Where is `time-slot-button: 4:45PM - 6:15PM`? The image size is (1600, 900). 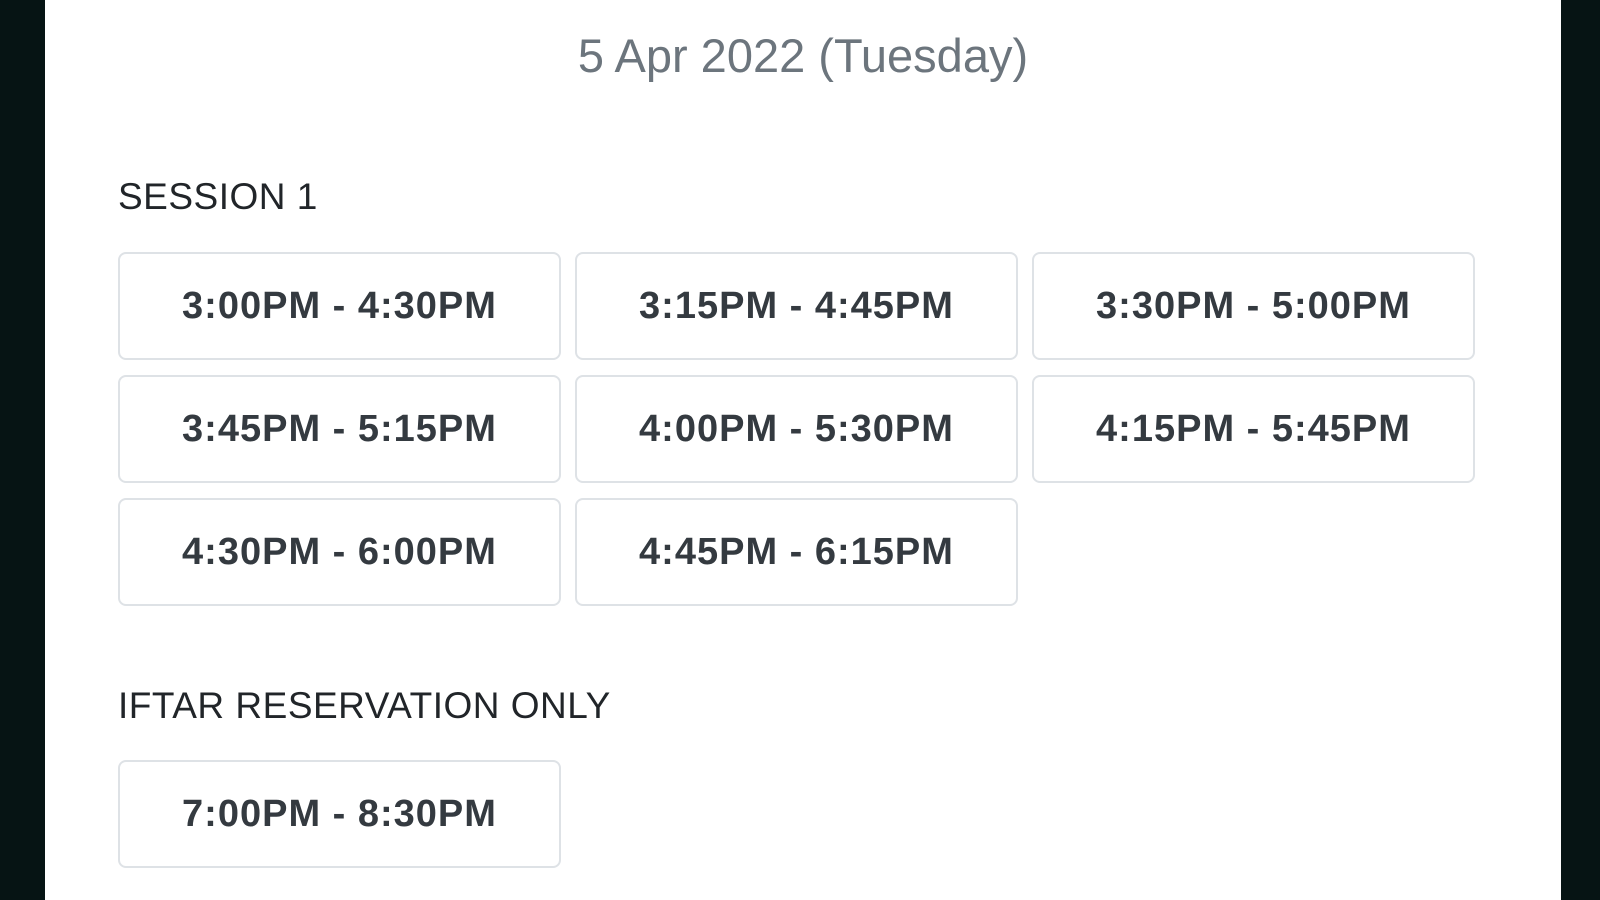 time-slot-button: 4:45PM - 6:15PM is located at coordinates (796, 552).